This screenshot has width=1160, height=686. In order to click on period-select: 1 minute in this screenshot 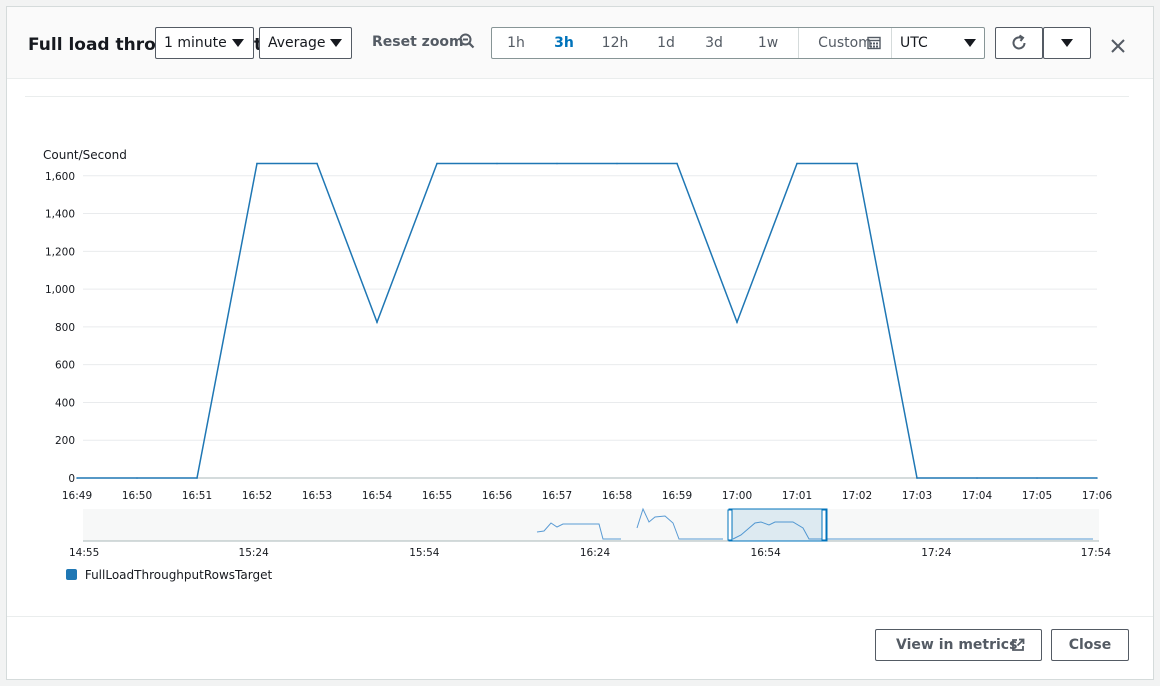, I will do `click(204, 43)`.